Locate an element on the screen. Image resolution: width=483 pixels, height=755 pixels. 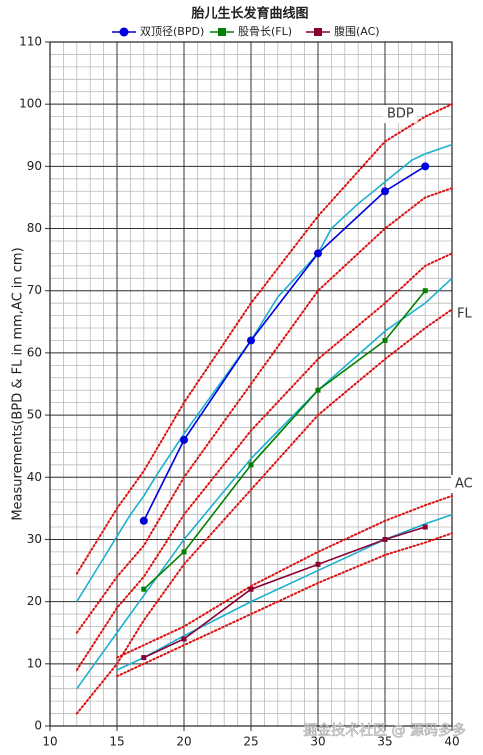
y-tick-label: 90 is located at coordinates (34, 166).